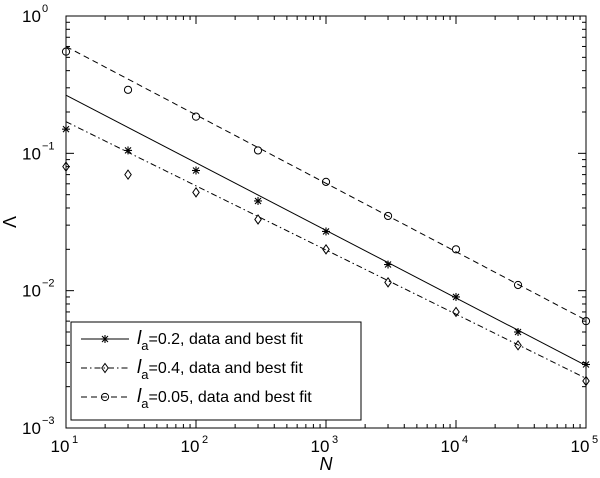 Image resolution: width=600 pixels, height=478 pixels. I want to click on legend-entry: la=0.2, data and best fit, so click(192, 340).